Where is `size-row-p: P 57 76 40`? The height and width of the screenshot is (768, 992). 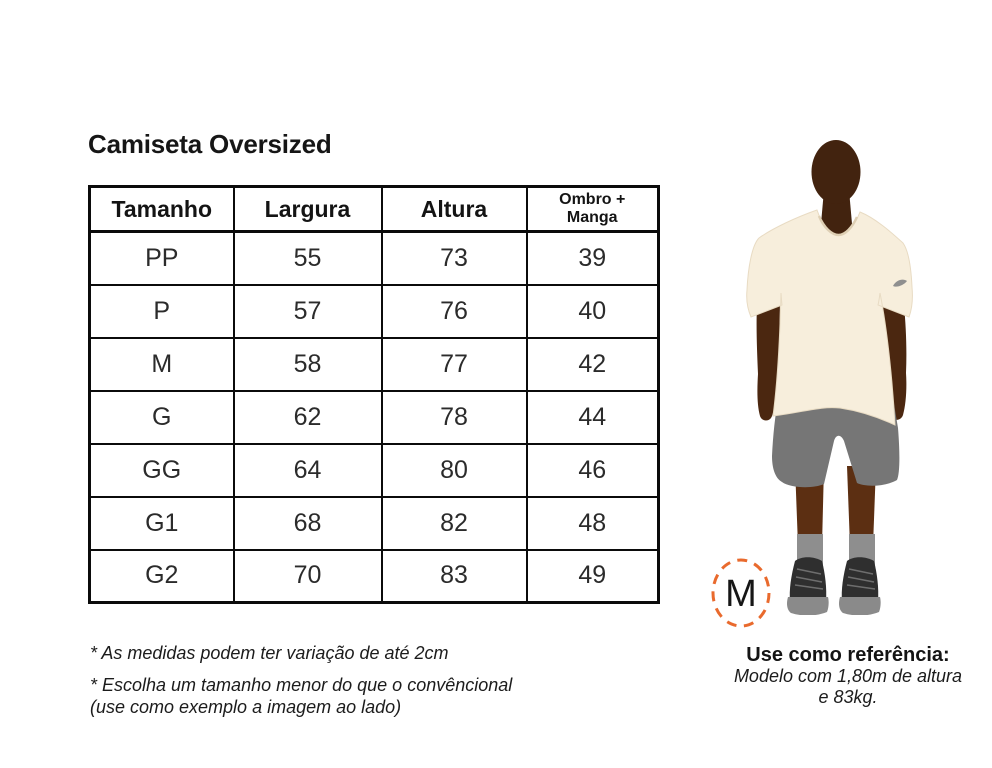 size-row-p: P 57 76 40 is located at coordinates (374, 311).